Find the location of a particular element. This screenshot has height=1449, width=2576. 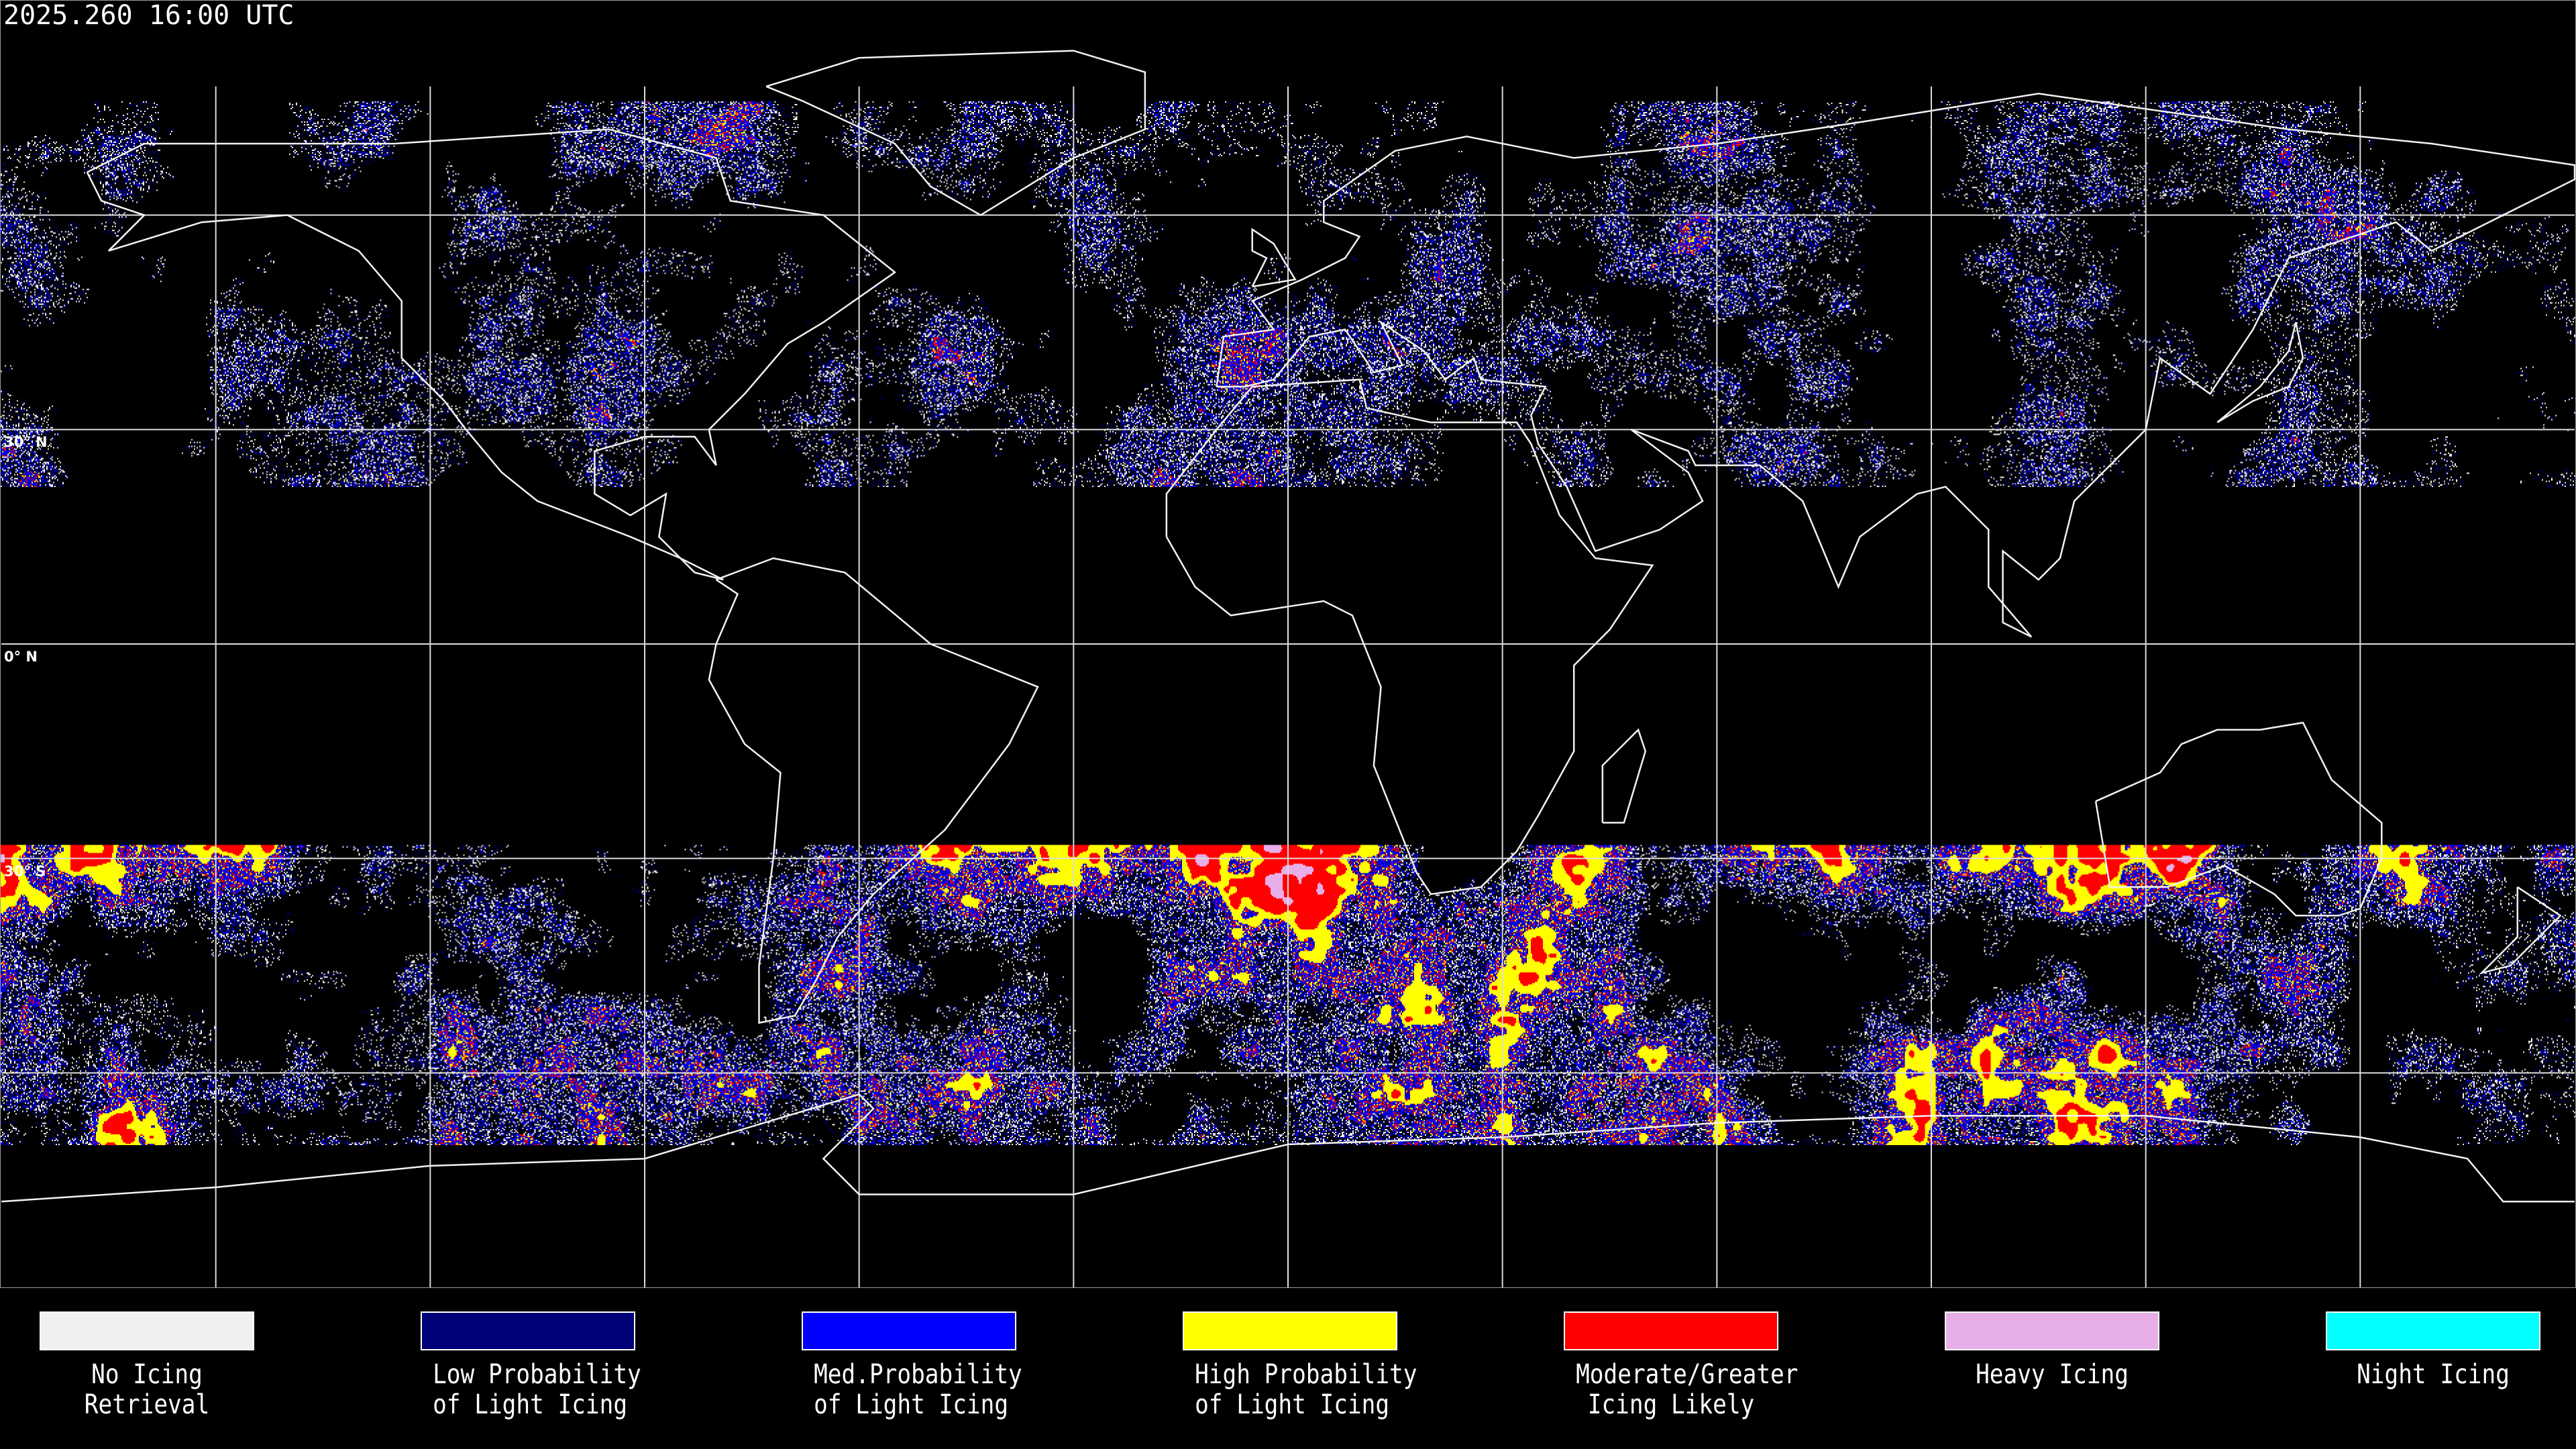

legend-label-line1: Med.Probability is located at coordinates (918, 1374).